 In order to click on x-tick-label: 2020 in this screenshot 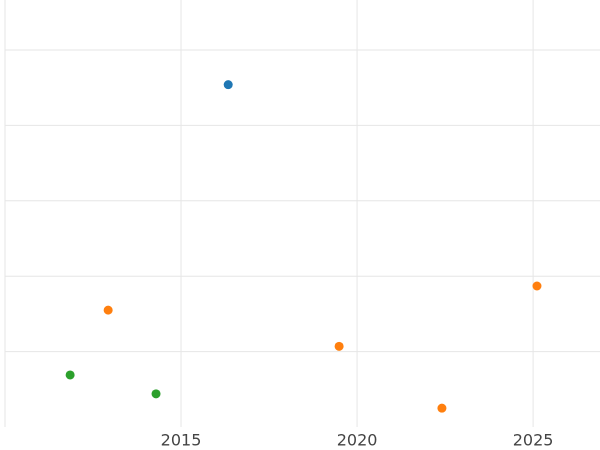, I will do `click(357, 440)`.